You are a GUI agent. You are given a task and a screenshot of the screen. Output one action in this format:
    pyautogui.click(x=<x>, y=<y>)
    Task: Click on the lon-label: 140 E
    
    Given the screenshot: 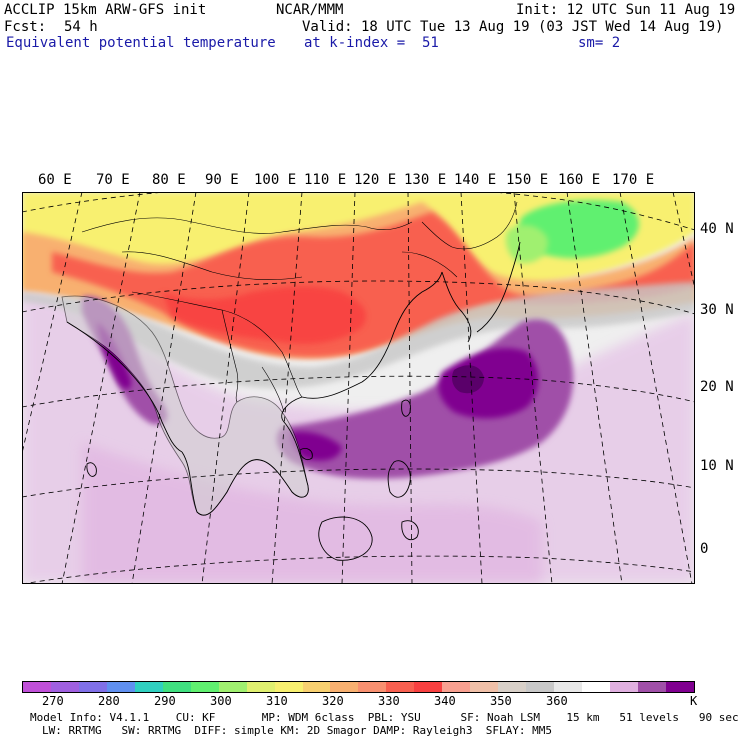 What is the action you would take?
    pyautogui.click(x=475, y=180)
    